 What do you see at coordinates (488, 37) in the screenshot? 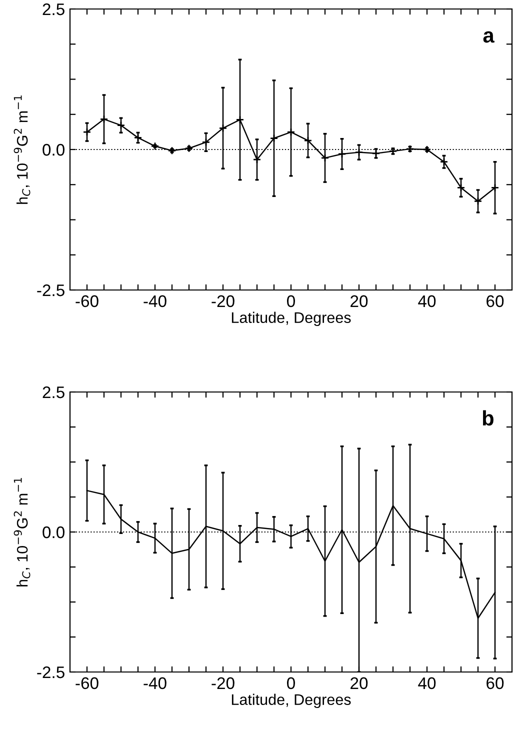
I see `annotation: a` at bounding box center [488, 37].